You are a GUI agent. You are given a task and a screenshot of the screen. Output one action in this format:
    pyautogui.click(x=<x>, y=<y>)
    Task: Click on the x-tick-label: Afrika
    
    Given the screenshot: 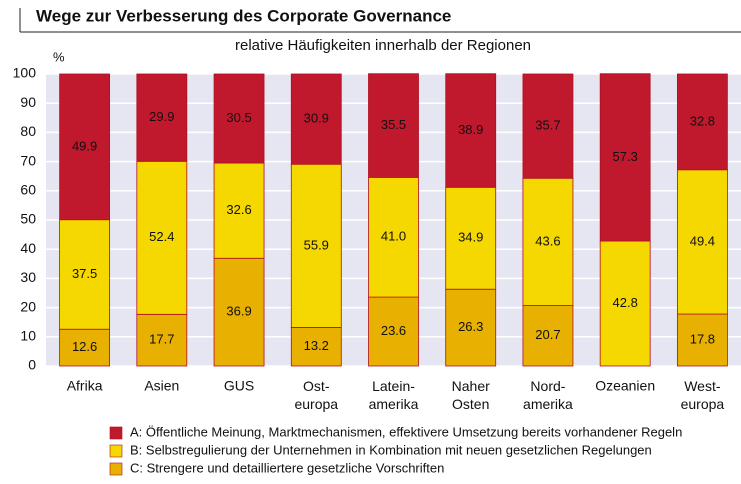 What is the action you would take?
    pyautogui.click(x=85, y=386)
    